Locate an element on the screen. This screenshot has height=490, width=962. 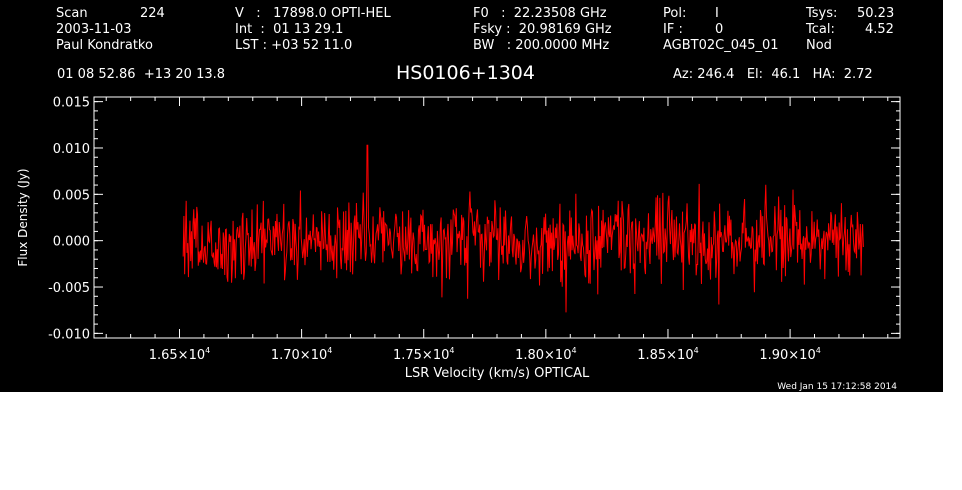
bandwidth: BW : 200.0000 MHz is located at coordinates (541, 45).